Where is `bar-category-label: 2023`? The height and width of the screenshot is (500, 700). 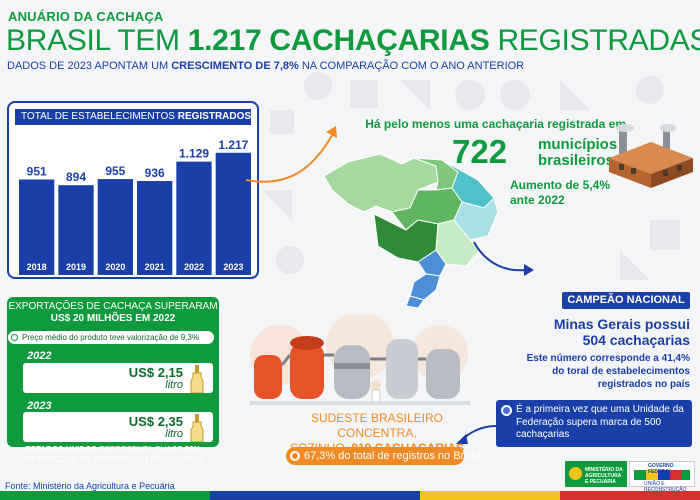 bar-category-label: 2023 is located at coordinates (233, 267).